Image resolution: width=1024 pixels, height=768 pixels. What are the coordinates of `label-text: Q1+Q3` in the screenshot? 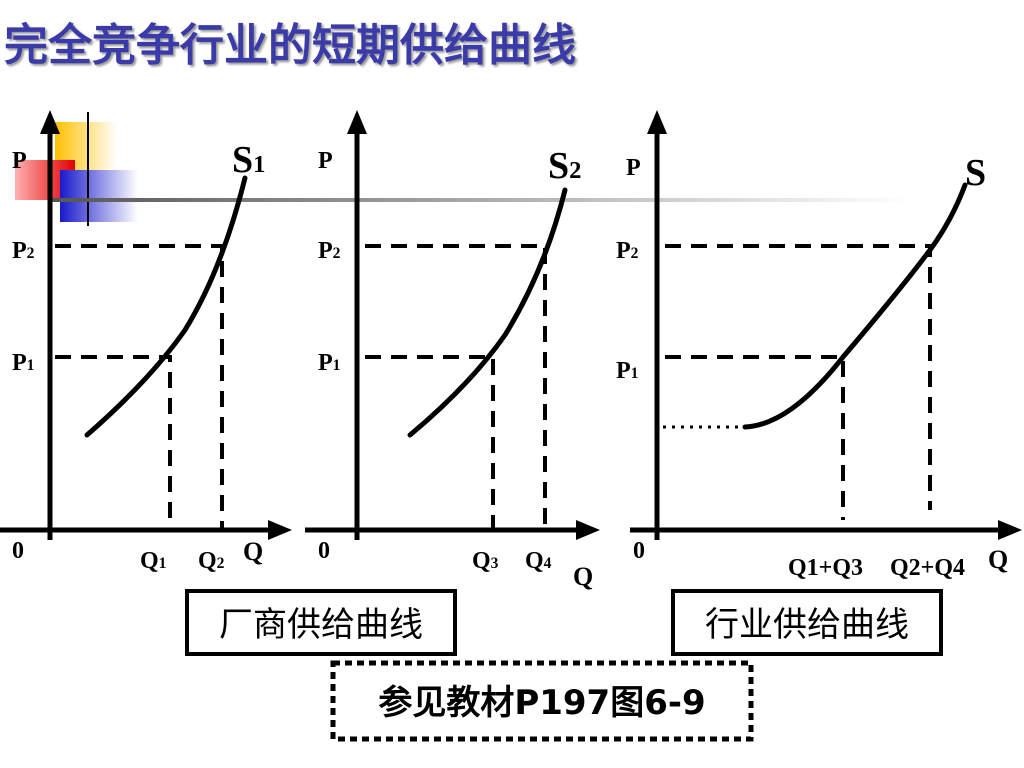 It's located at (825, 568).